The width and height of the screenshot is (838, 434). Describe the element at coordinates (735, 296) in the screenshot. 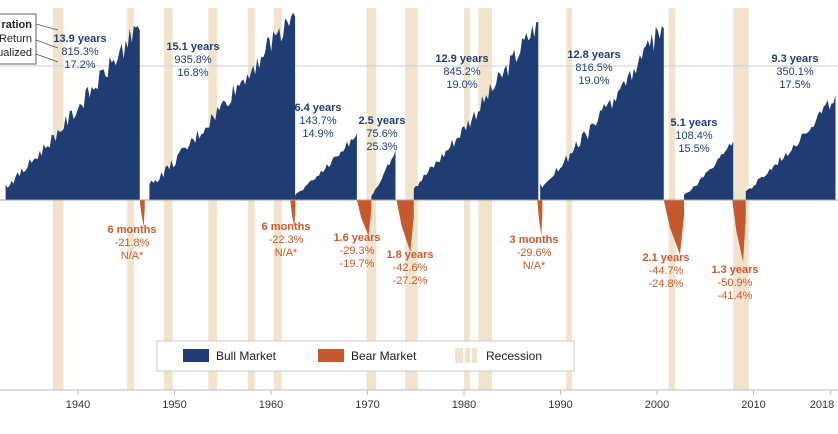

I see `bear-label-annualized: -41.4%` at that location.